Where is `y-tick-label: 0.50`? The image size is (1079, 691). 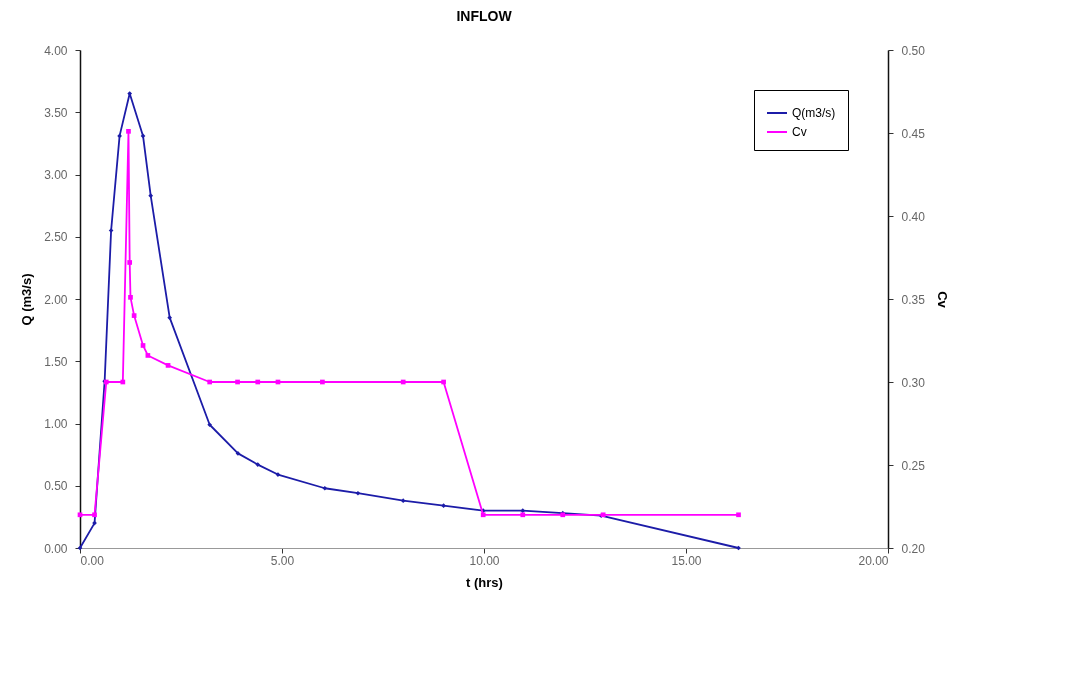 y-tick-label: 0.50 is located at coordinates (56, 486).